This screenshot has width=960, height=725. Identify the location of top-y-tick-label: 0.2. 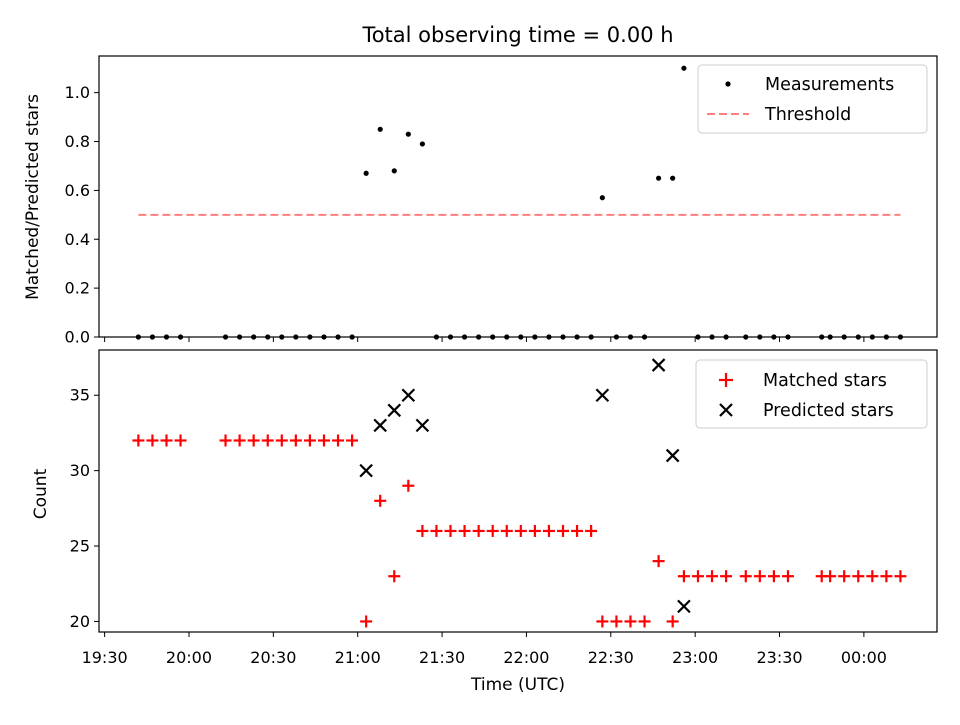
(77, 288).